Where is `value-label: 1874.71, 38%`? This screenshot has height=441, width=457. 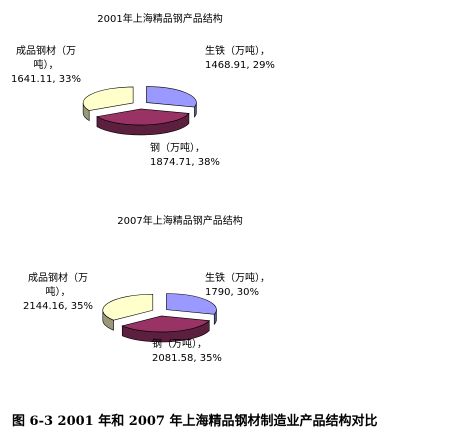 value-label: 1874.71, 38% is located at coordinates (185, 162).